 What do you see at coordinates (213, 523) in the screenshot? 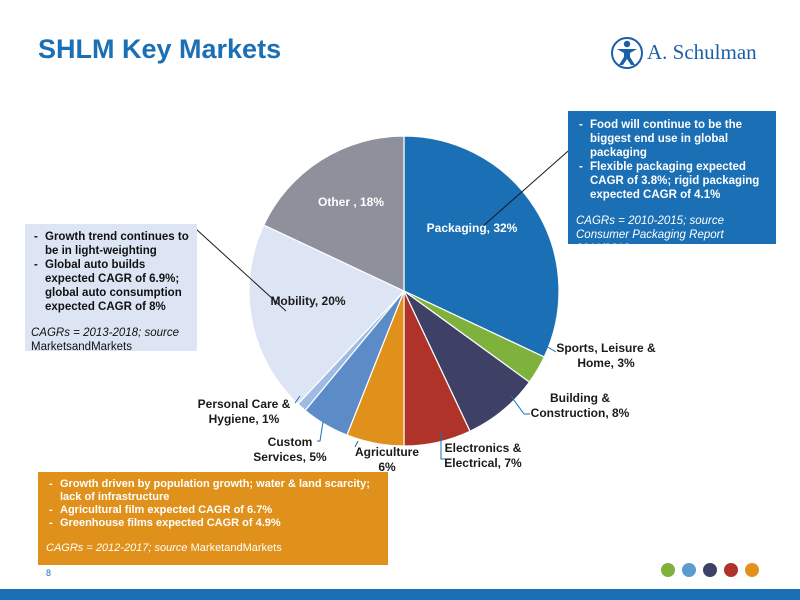
I see `agriculture-bullet: Greenhouse films expected CAGR of 4.9%` at bounding box center [213, 523].